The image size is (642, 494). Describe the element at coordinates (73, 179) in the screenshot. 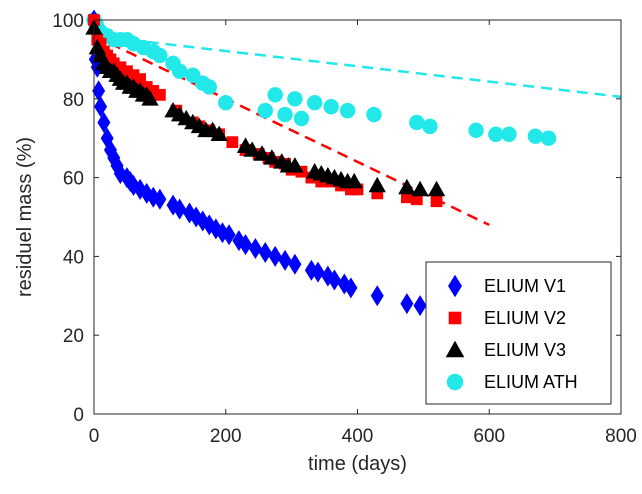

I see `y-tick-label: 60` at that location.